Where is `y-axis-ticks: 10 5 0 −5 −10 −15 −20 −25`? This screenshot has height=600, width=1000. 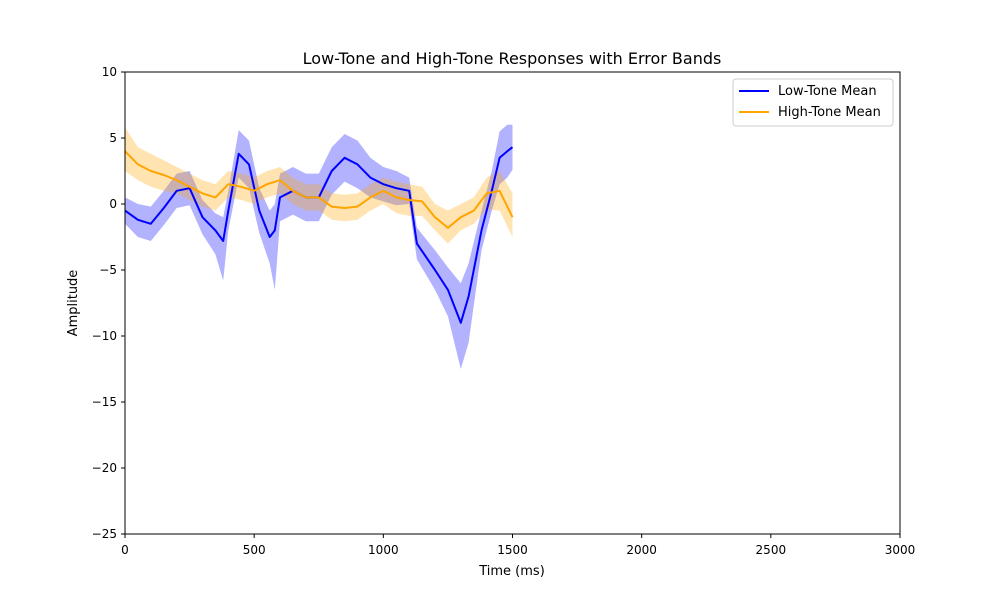 y-axis-ticks: 10 5 0 −5 −10 −15 −20 −25 is located at coordinates (108, 303).